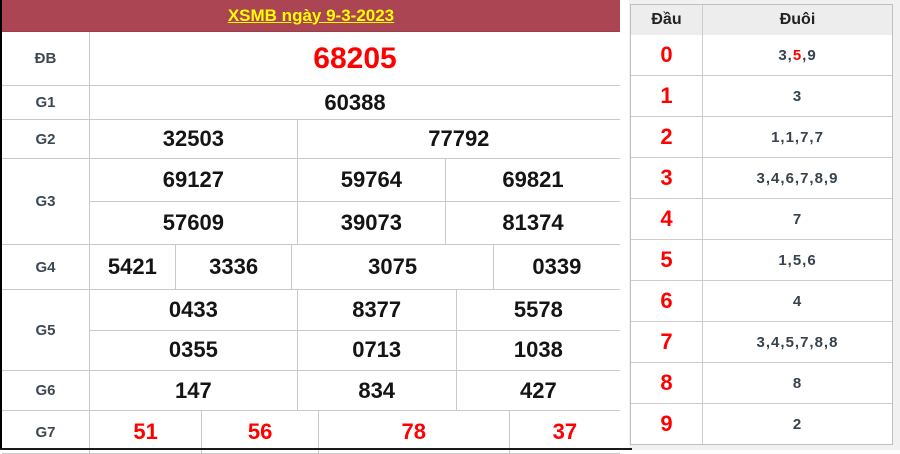  I want to click on prize-number: 51, so click(145, 431).